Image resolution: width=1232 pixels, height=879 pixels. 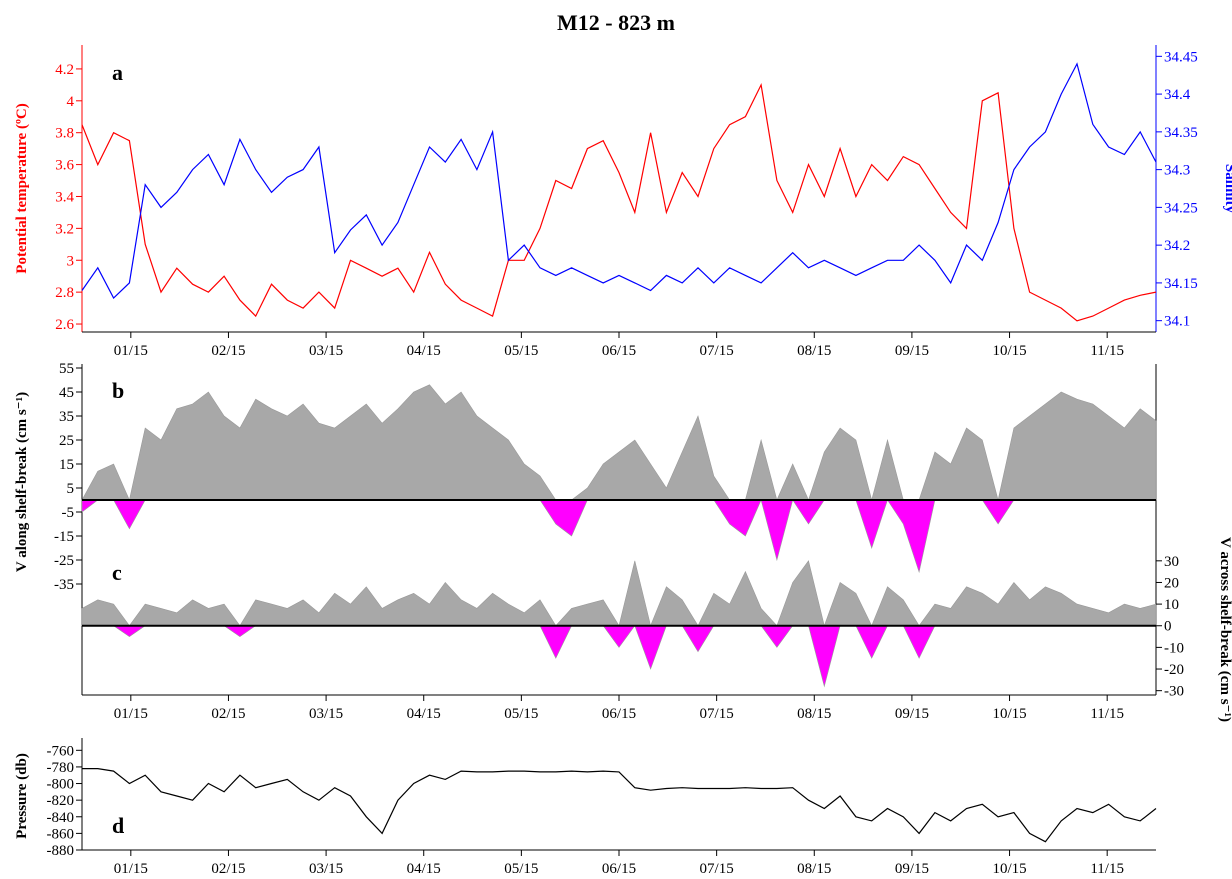 What do you see at coordinates (521, 351) in the screenshot?
I see `a-x-tick-label: 05/15` at bounding box center [521, 351].